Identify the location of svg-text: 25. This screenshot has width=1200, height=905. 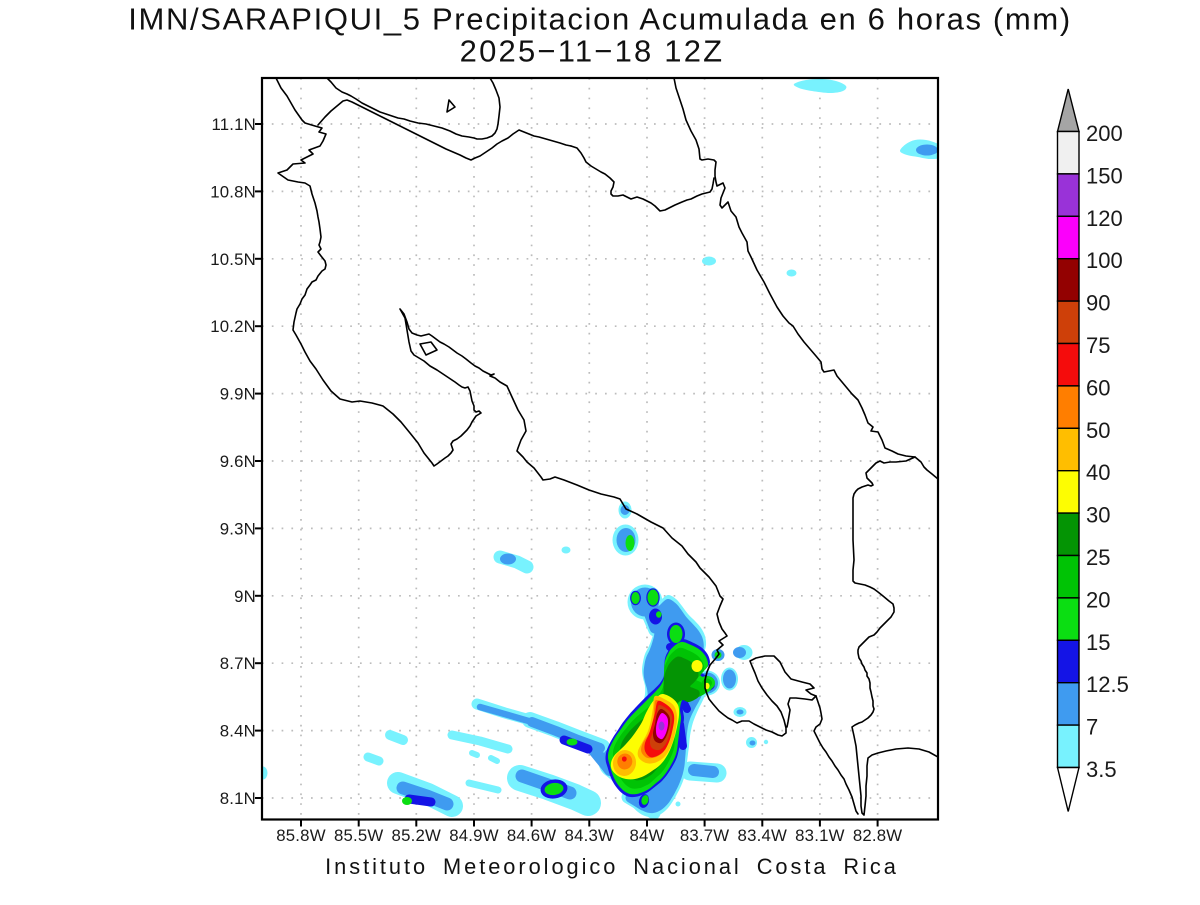
(1098, 557).